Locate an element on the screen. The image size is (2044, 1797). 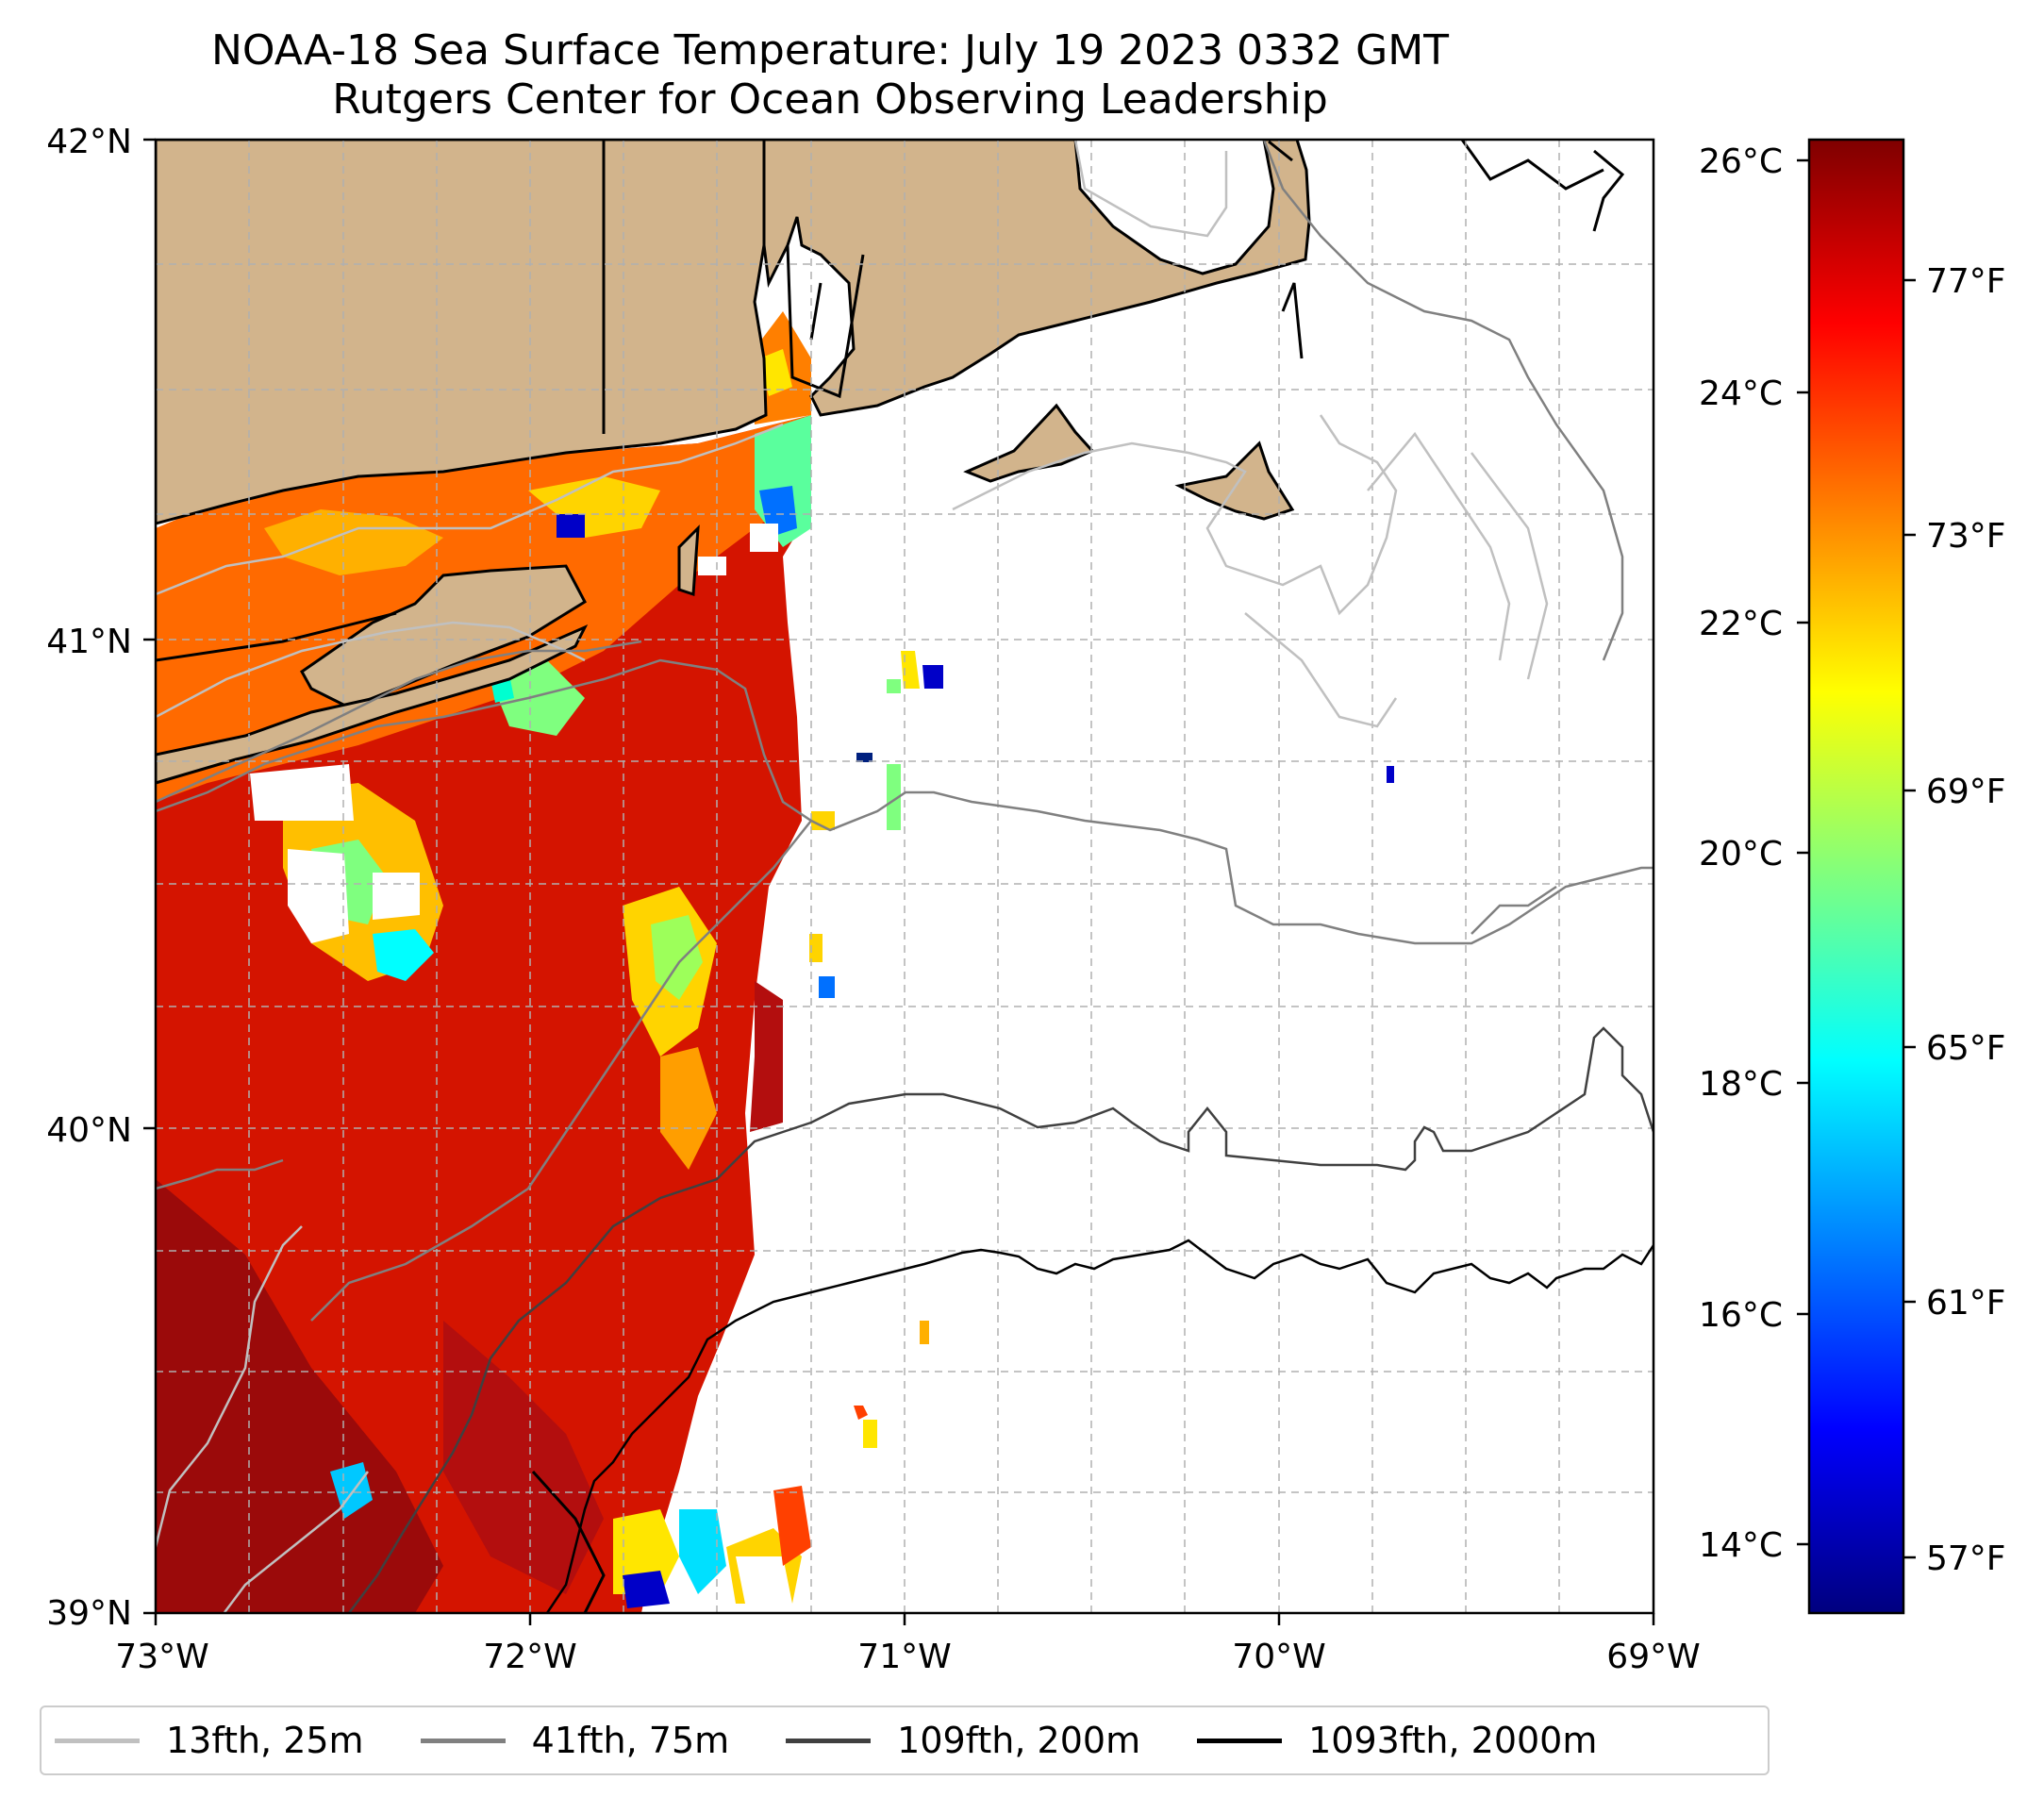
lat-label-40n: 40°N is located at coordinates (89, 1130).